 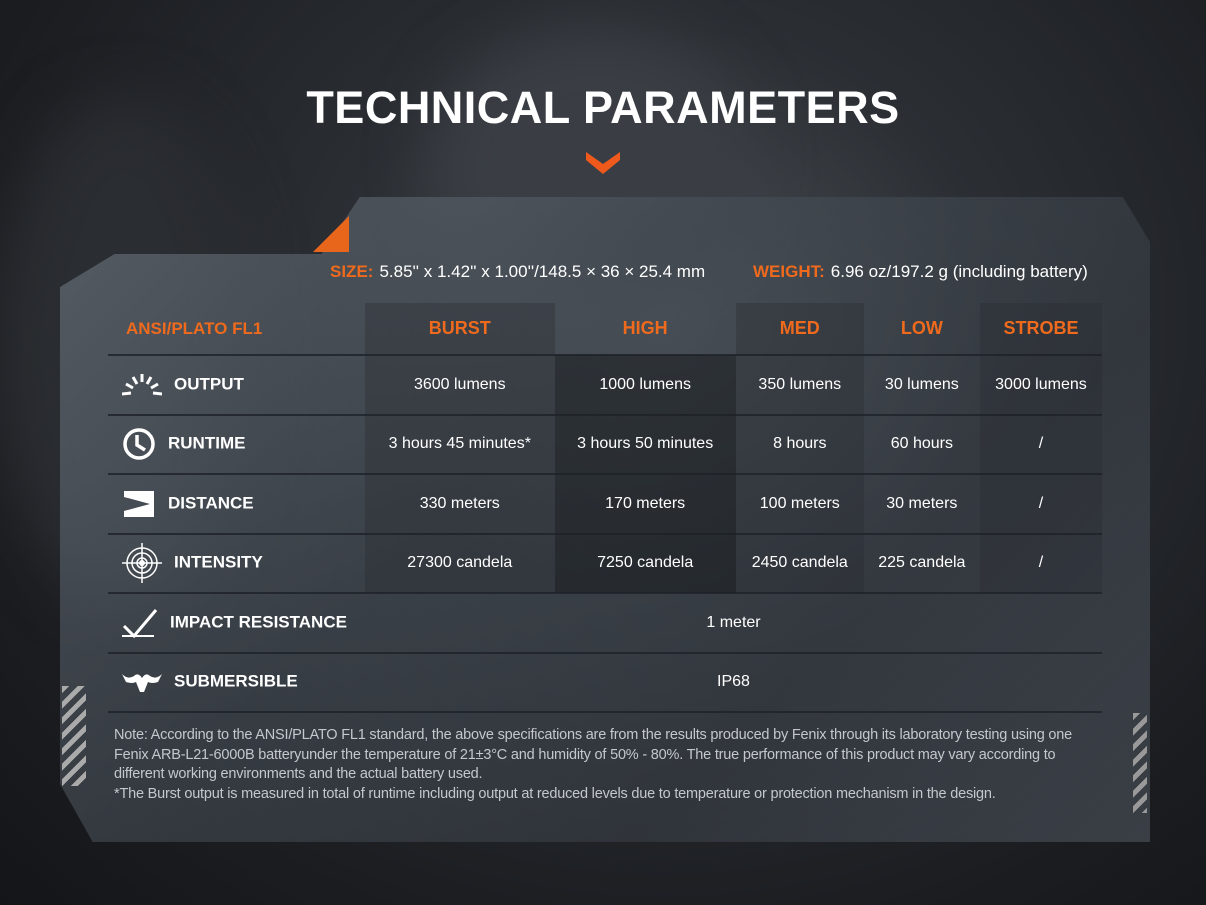 What do you see at coordinates (921, 329) in the screenshot?
I see `col-low: LOW` at bounding box center [921, 329].